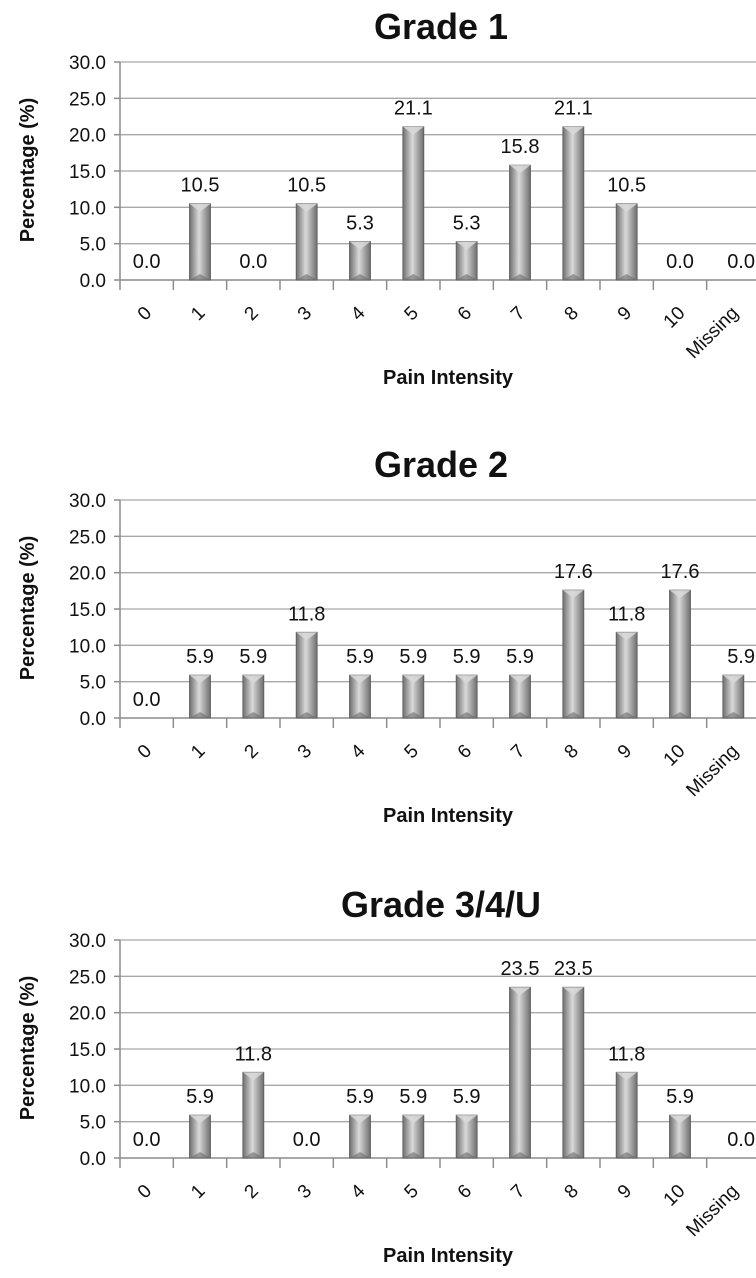 The height and width of the screenshot is (1278, 756). What do you see at coordinates (520, 147) in the screenshot?
I see `data-label: 15.8` at bounding box center [520, 147].